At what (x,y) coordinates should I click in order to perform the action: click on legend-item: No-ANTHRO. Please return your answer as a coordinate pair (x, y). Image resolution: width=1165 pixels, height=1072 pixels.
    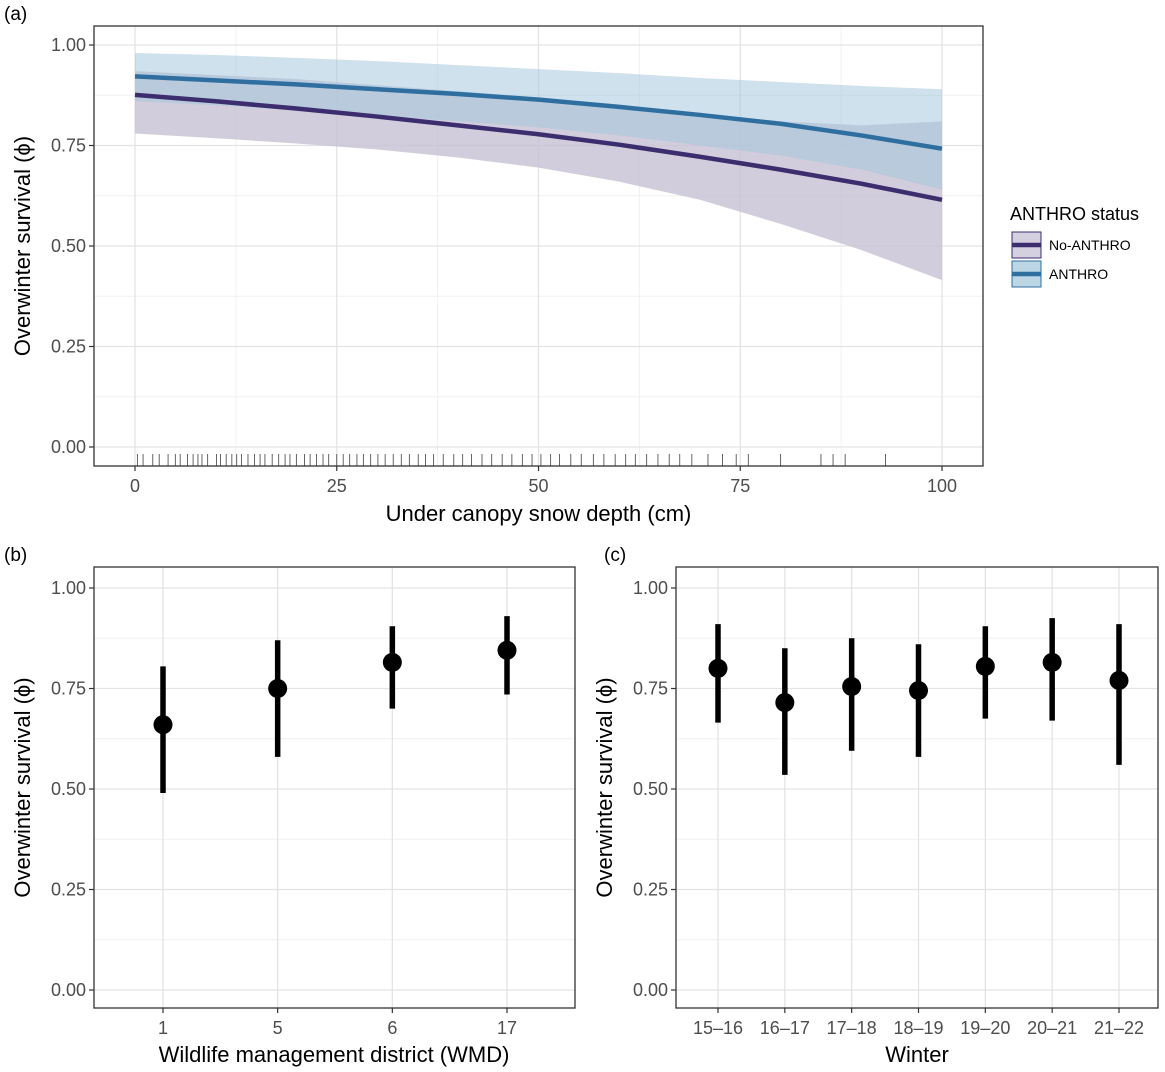
    Looking at the image, I should click on (1071, 245).